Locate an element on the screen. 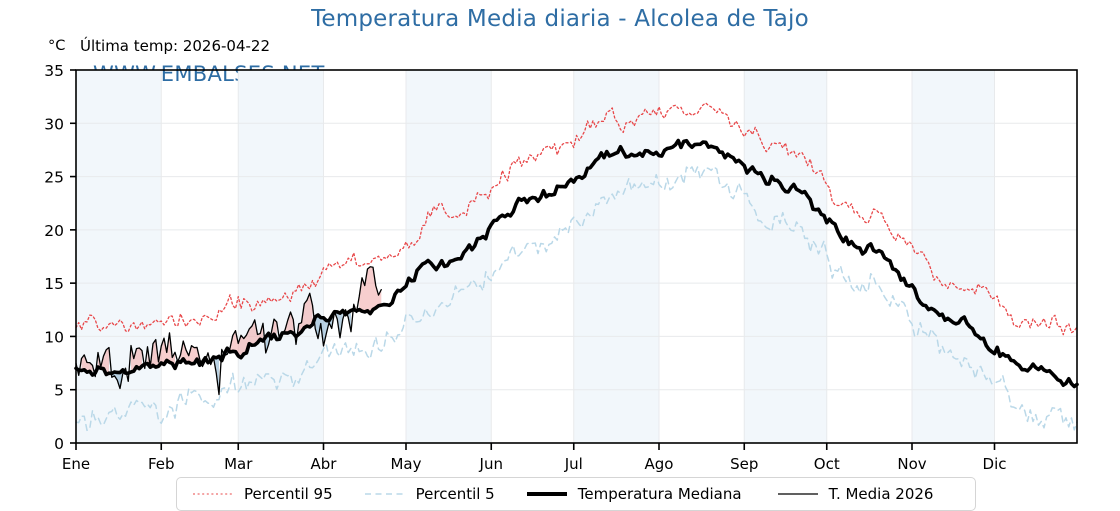 The width and height of the screenshot is (1120, 511). y-axis-tick-label: 5 is located at coordinates (59, 391).